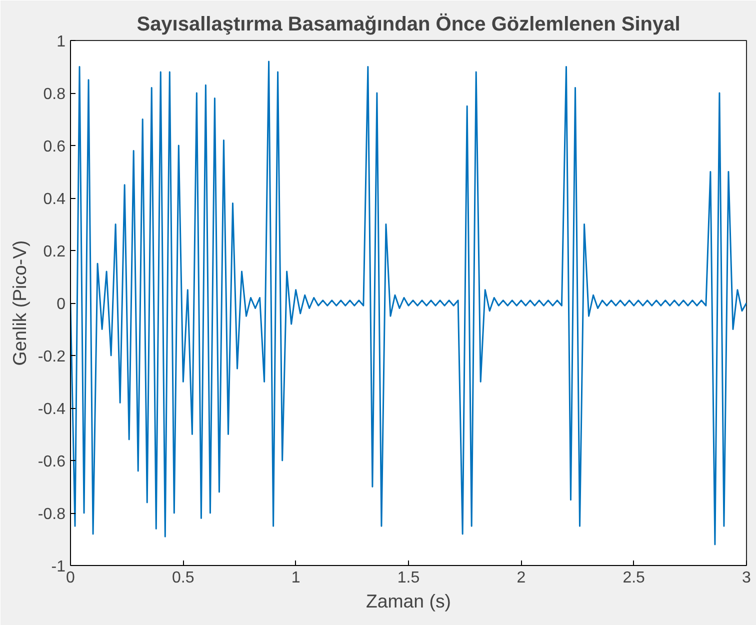  What do you see at coordinates (747, 578) in the screenshot?
I see `x-tick-label: 3` at bounding box center [747, 578].